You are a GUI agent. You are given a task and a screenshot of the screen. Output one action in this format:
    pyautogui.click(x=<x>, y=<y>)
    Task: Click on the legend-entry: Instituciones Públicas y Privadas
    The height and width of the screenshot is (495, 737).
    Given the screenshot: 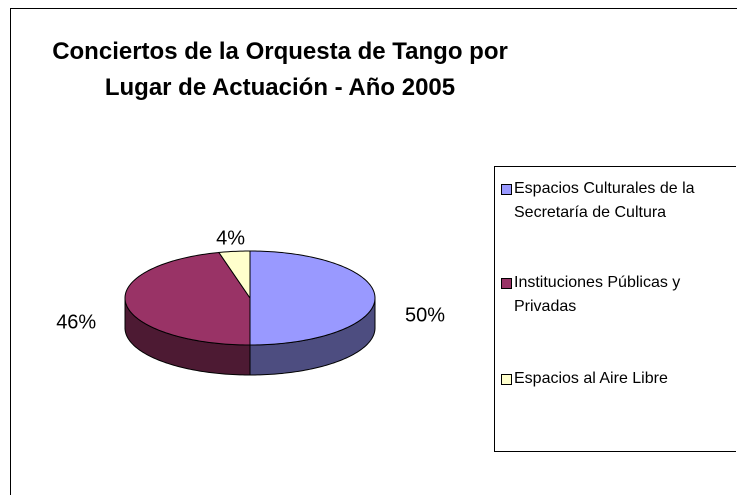 What is the action you would take?
    pyautogui.click(x=616, y=295)
    